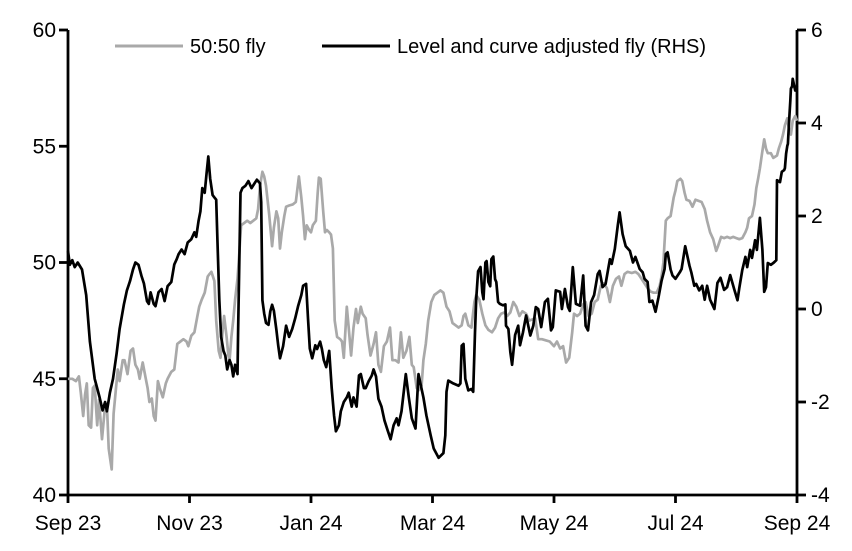  Describe the element at coordinates (68, 523) in the screenshot. I see `x-axis-tick-label: Sep 23` at that location.